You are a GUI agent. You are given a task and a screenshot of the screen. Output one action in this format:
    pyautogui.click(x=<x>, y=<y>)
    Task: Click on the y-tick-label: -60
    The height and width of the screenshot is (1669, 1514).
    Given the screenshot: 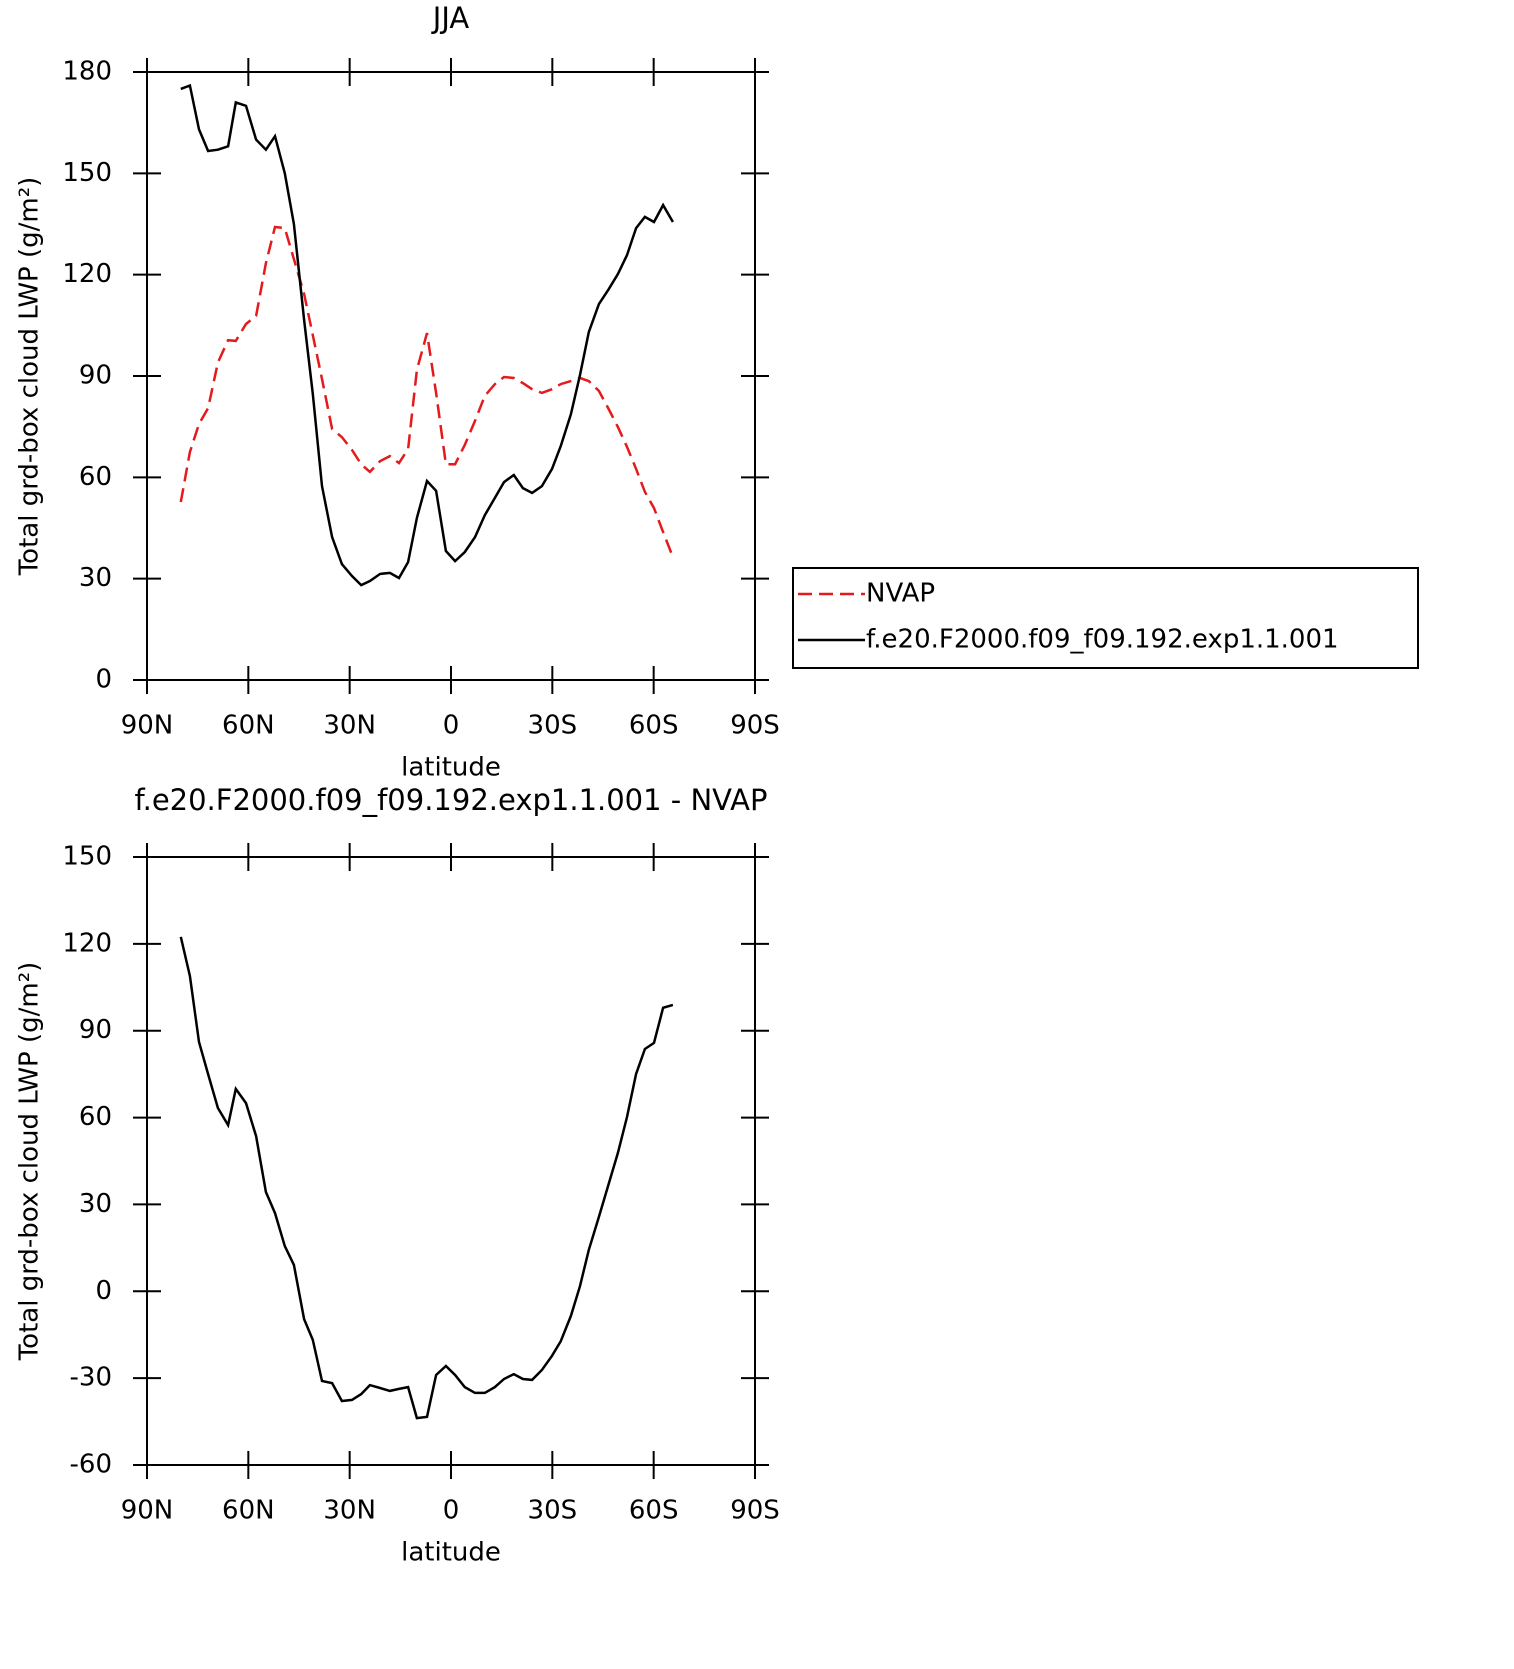 What is the action you would take?
    pyautogui.click(x=91, y=1465)
    